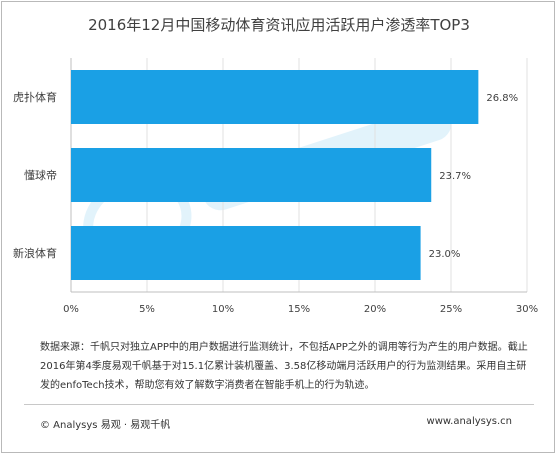  What do you see at coordinates (455, 176) in the screenshot?
I see `data-label: 23.7%` at bounding box center [455, 176].